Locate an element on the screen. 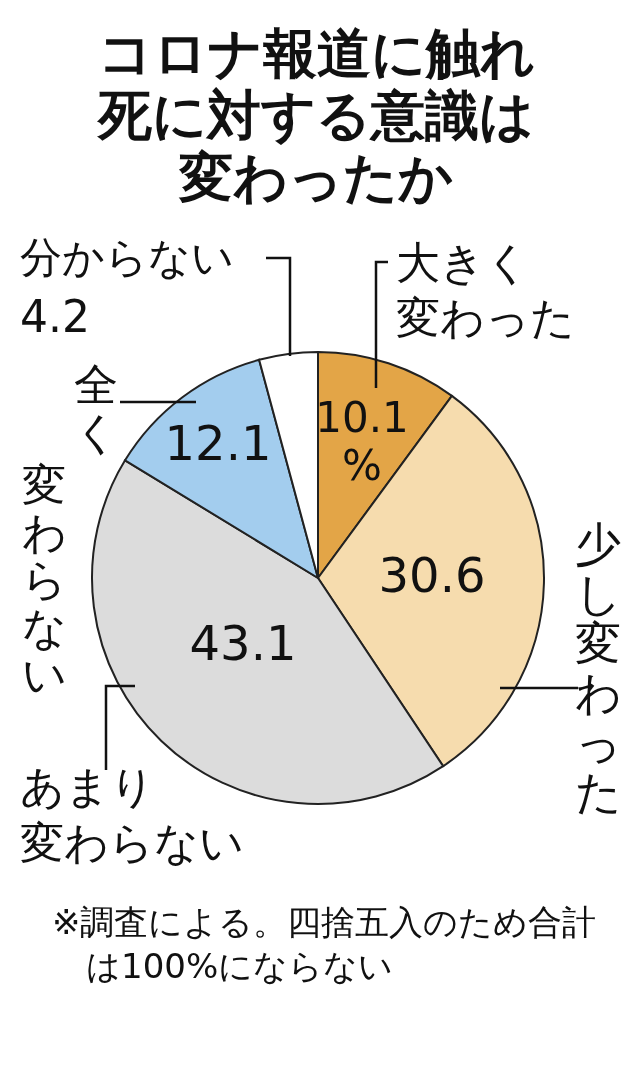  data-label: 30.6 is located at coordinates (432, 575).